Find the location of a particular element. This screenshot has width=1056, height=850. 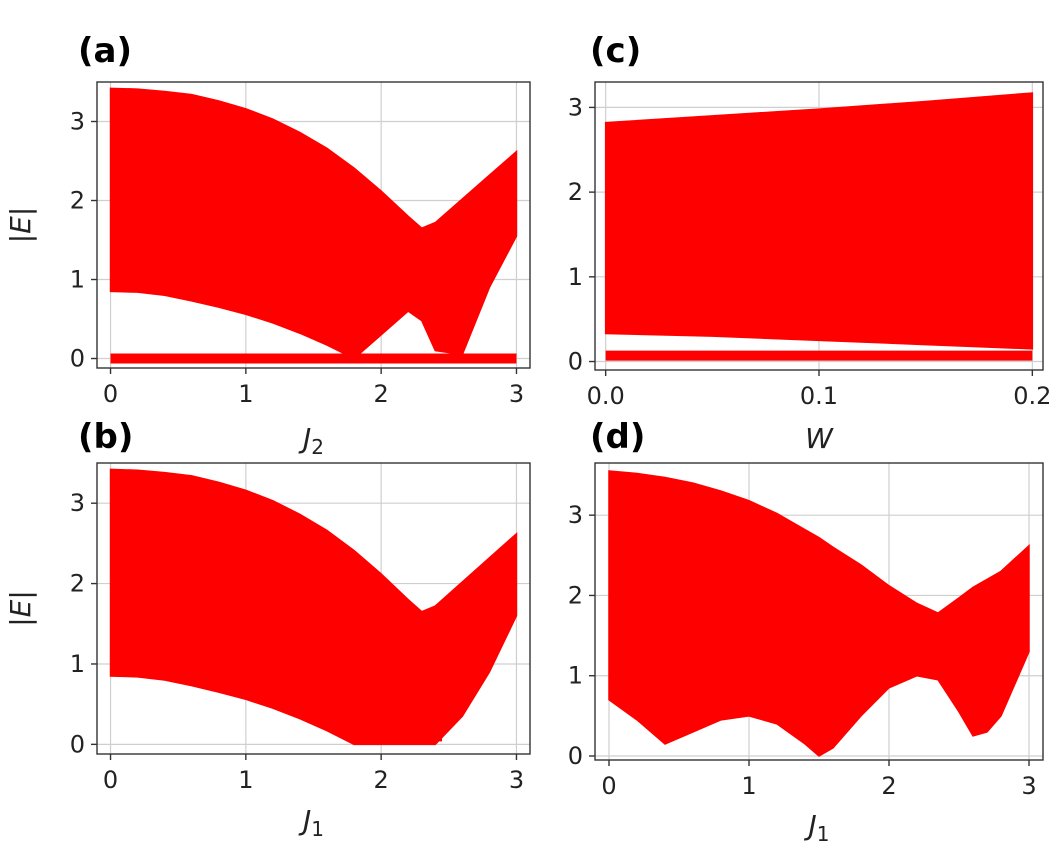

x-tick-label-2: 0.2 is located at coordinates (1032, 396).